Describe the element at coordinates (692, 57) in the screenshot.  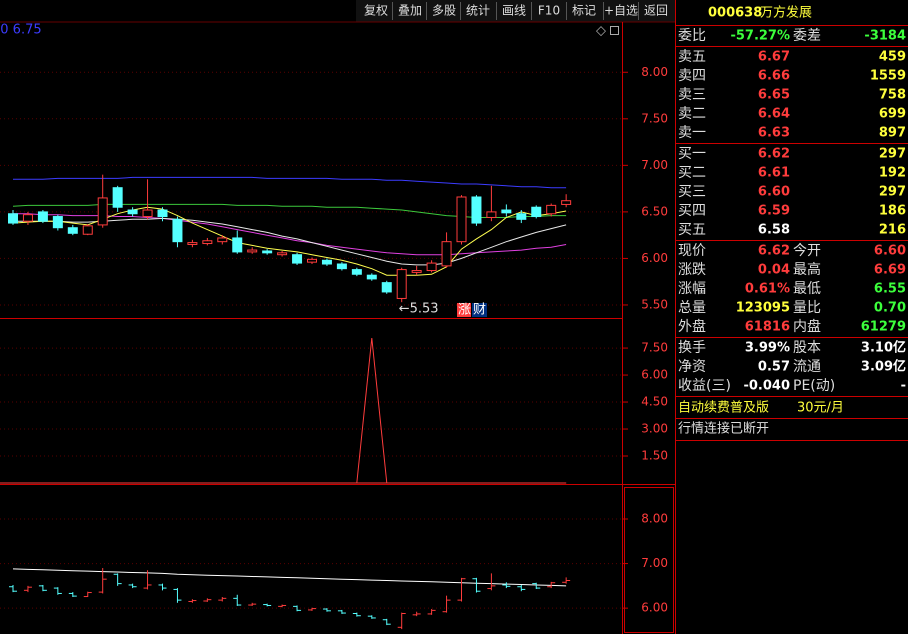
I see `book-label: 卖五` at that location.